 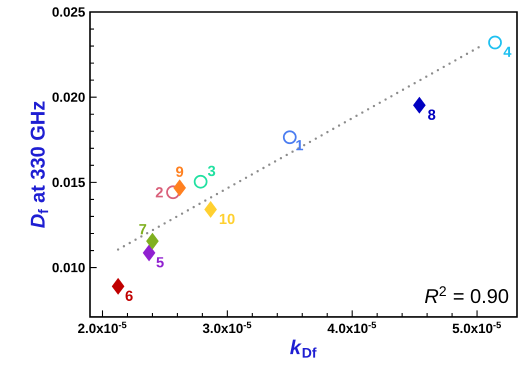 What do you see at coordinates (159, 192) in the screenshot?
I see `series-label: 2` at bounding box center [159, 192].